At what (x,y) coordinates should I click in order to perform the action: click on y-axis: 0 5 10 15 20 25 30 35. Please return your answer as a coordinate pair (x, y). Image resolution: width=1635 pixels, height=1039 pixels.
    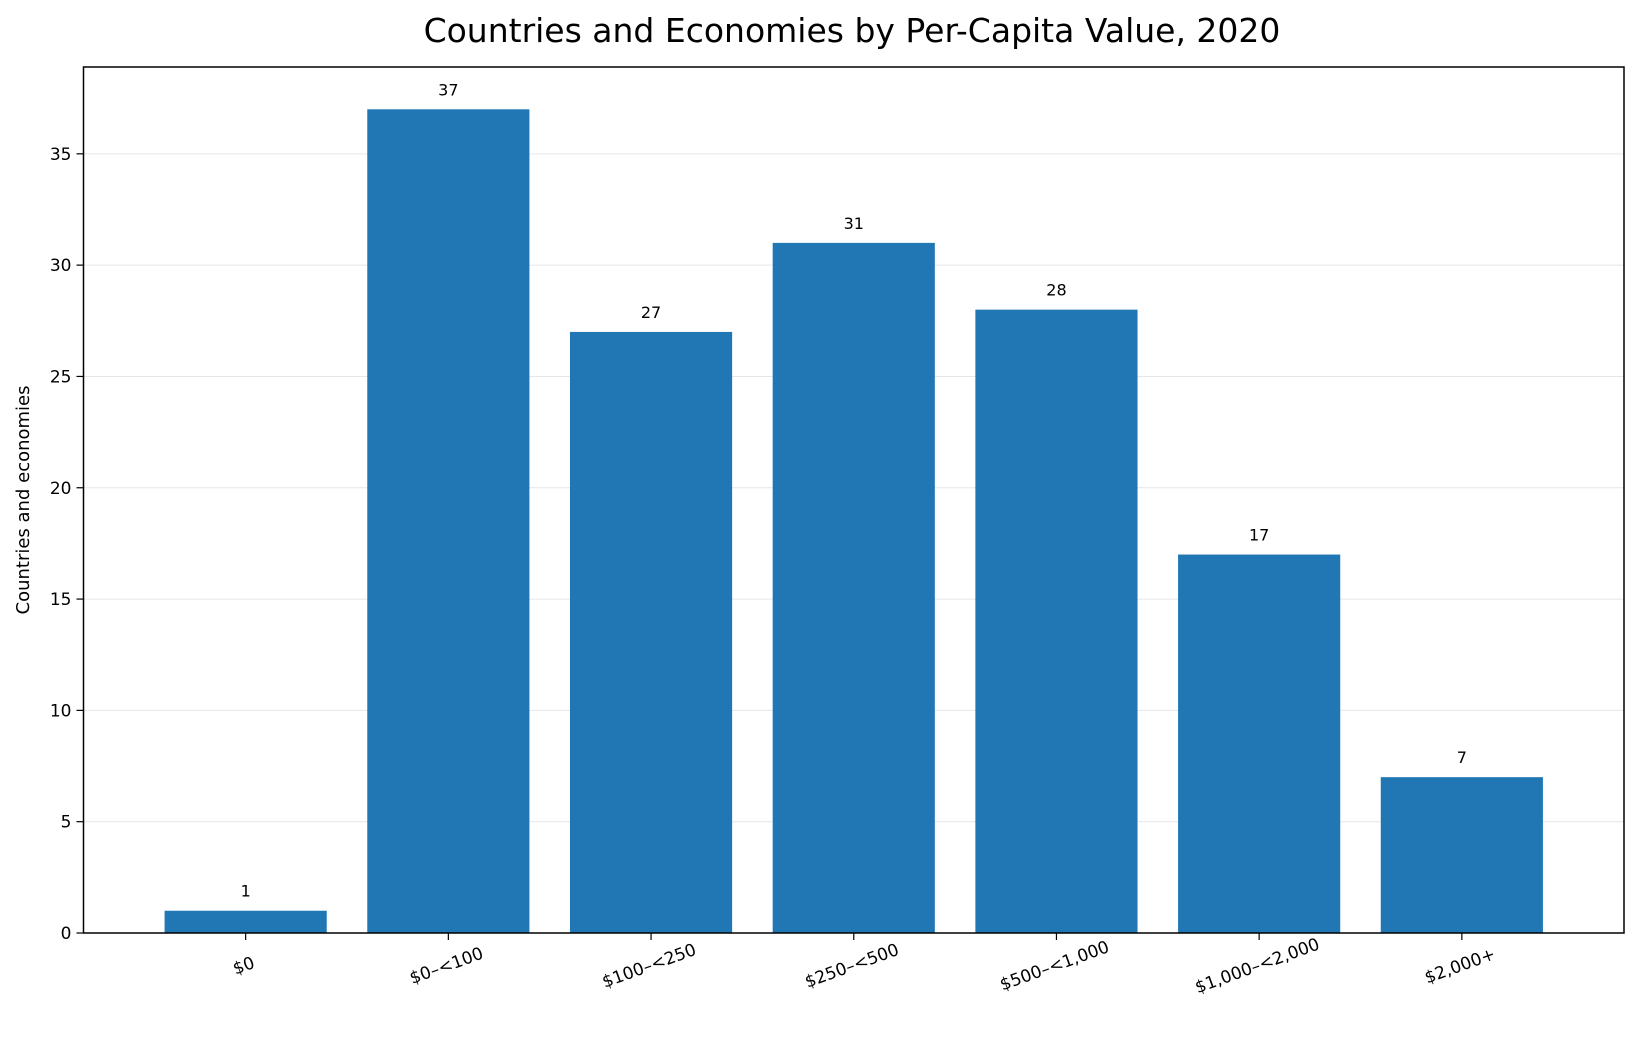
    Looking at the image, I should click on (67, 544).